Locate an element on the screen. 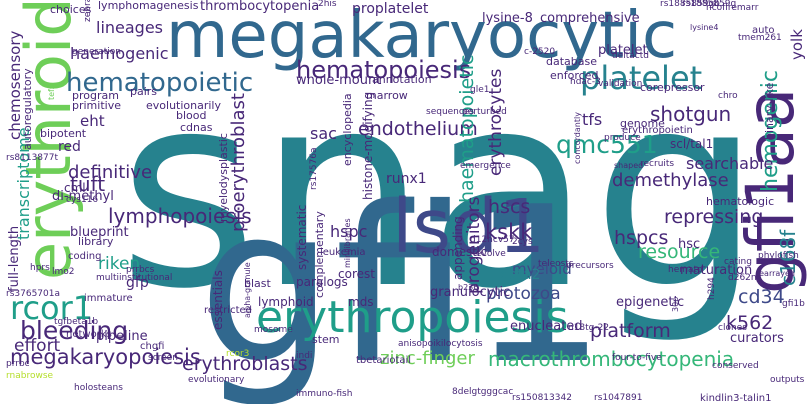  cloud-word: hematopoiesis is located at coordinates (384, 70).